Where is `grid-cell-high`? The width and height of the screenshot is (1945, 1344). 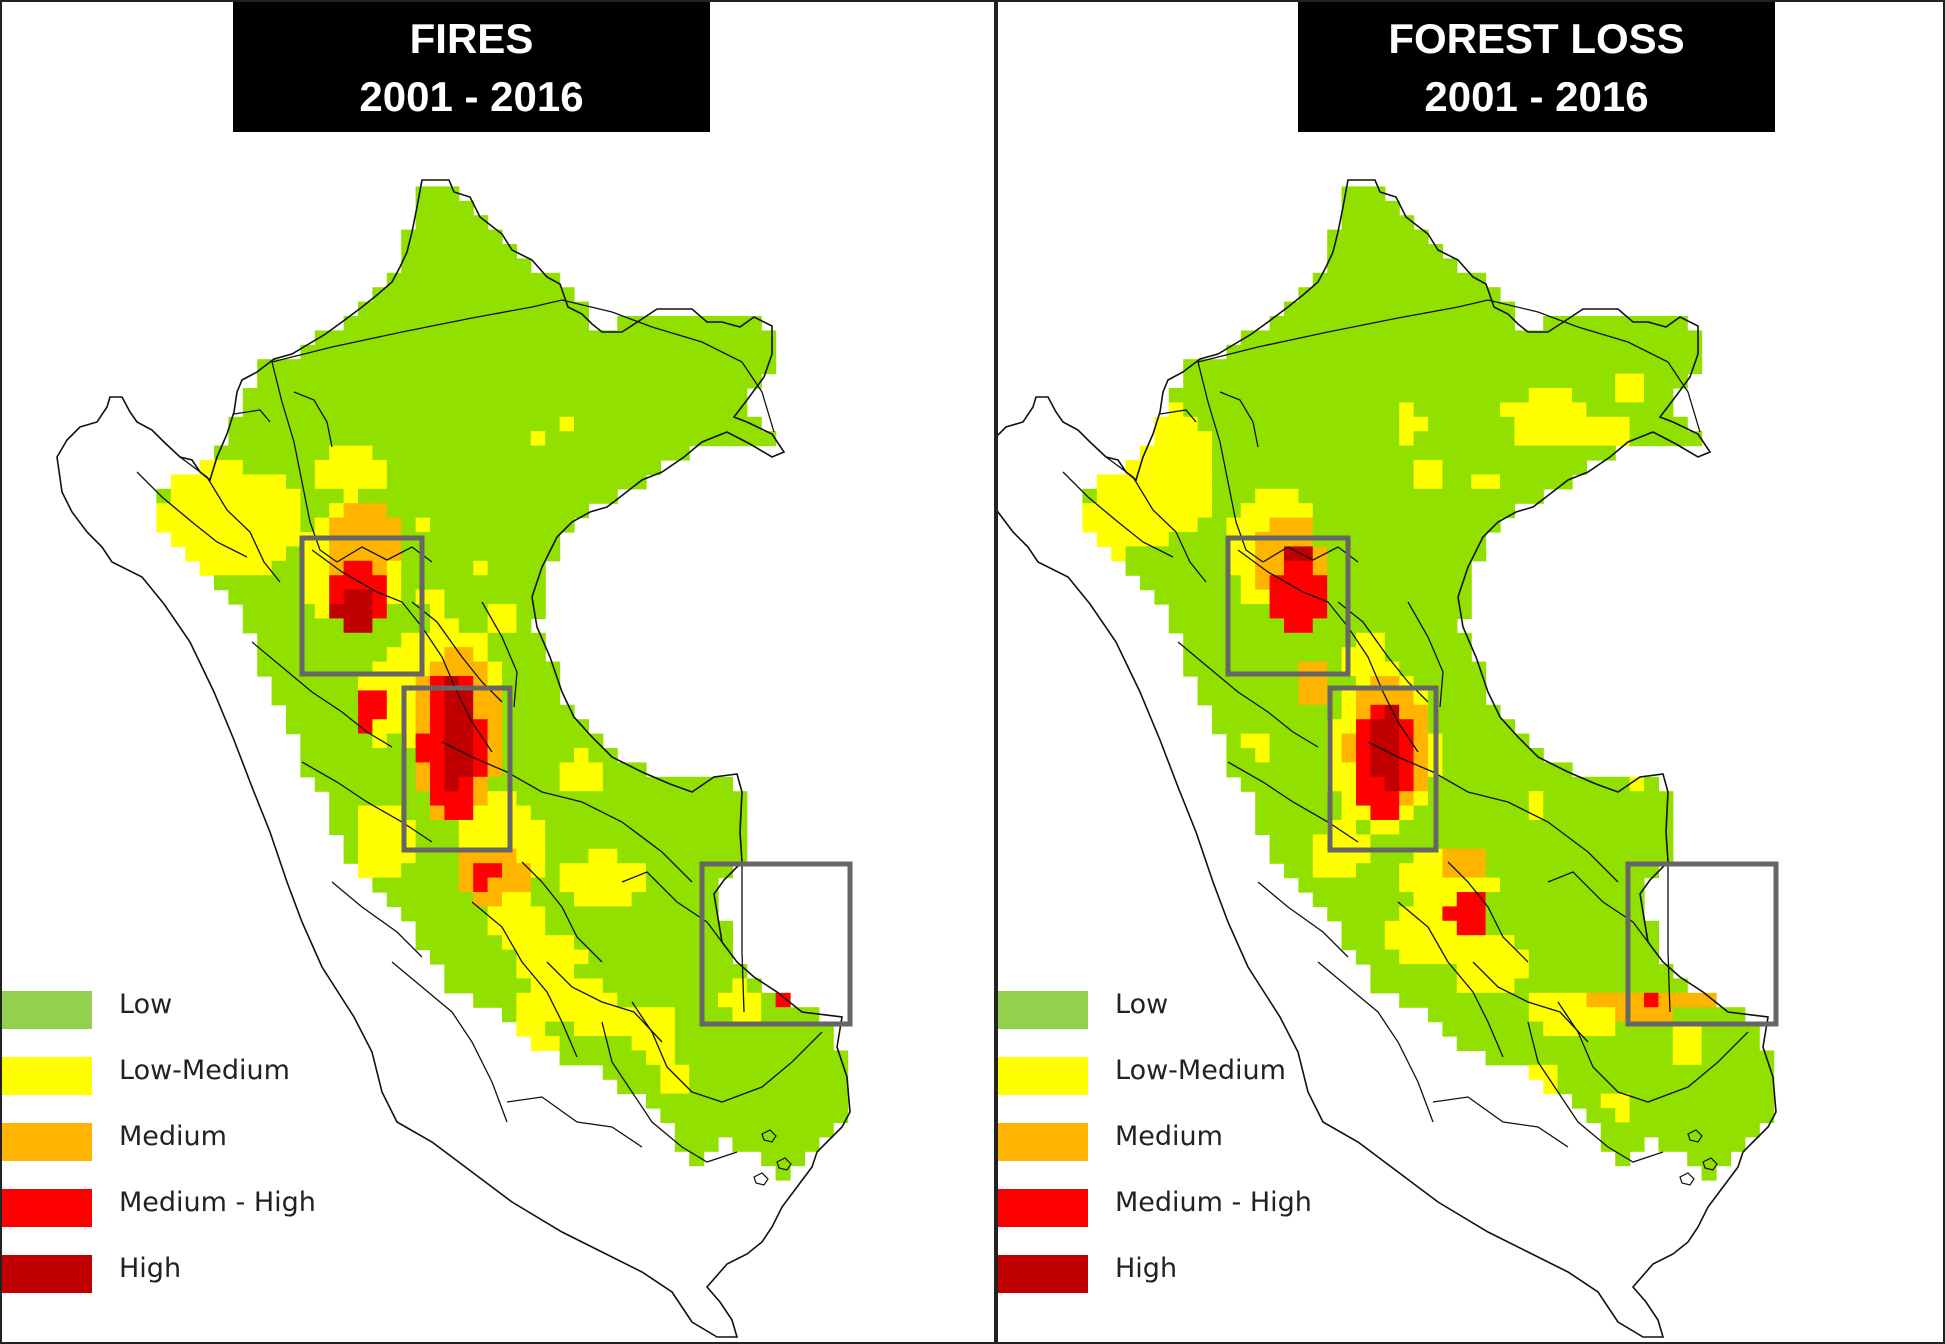
grid-cell-high is located at coordinates (1392, 770).